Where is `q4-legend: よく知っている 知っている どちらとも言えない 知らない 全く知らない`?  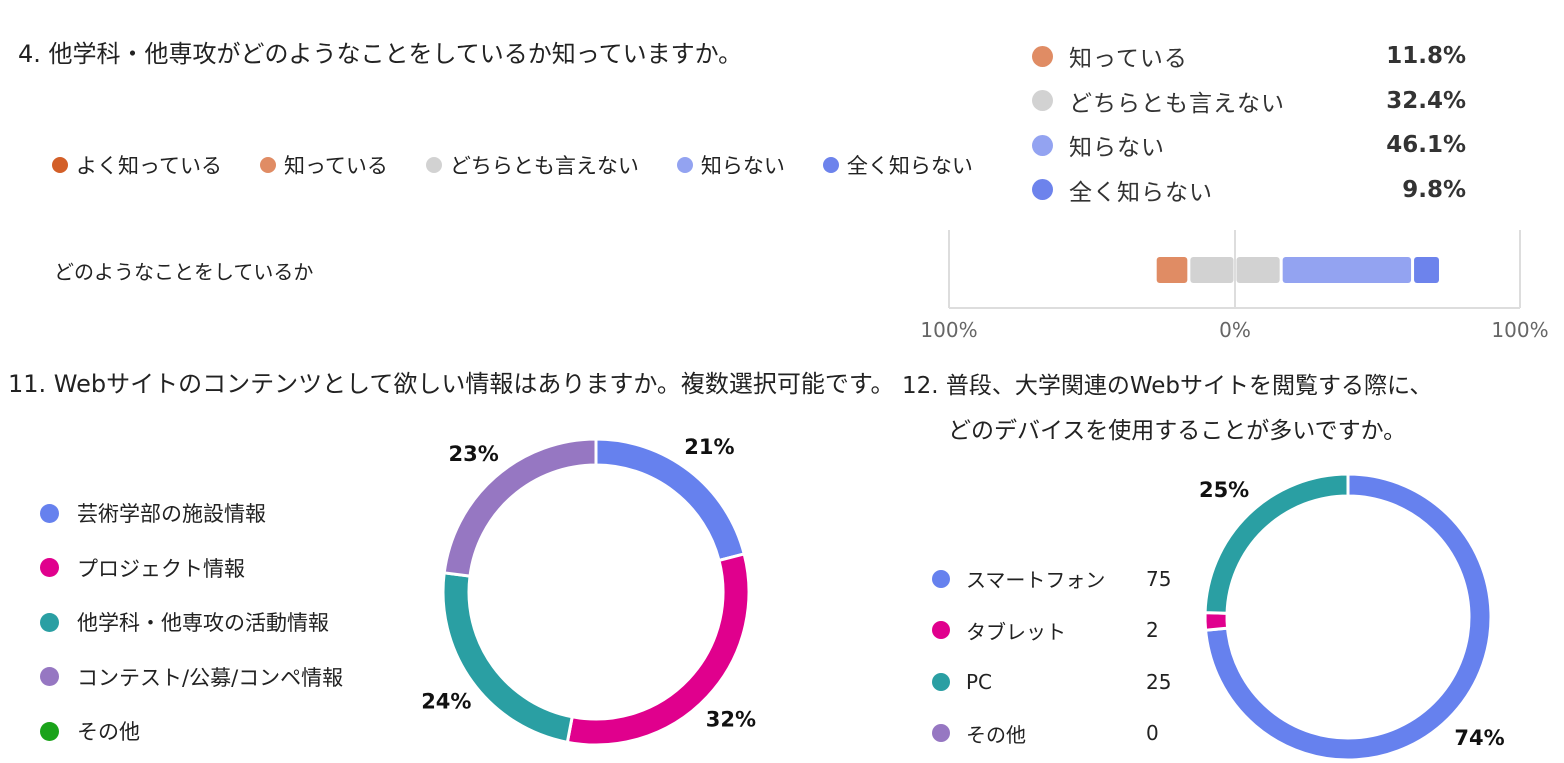
q4-legend: よく知っている 知っている どちらとも言えない 知らない 全く知らない is located at coordinates (531, 165).